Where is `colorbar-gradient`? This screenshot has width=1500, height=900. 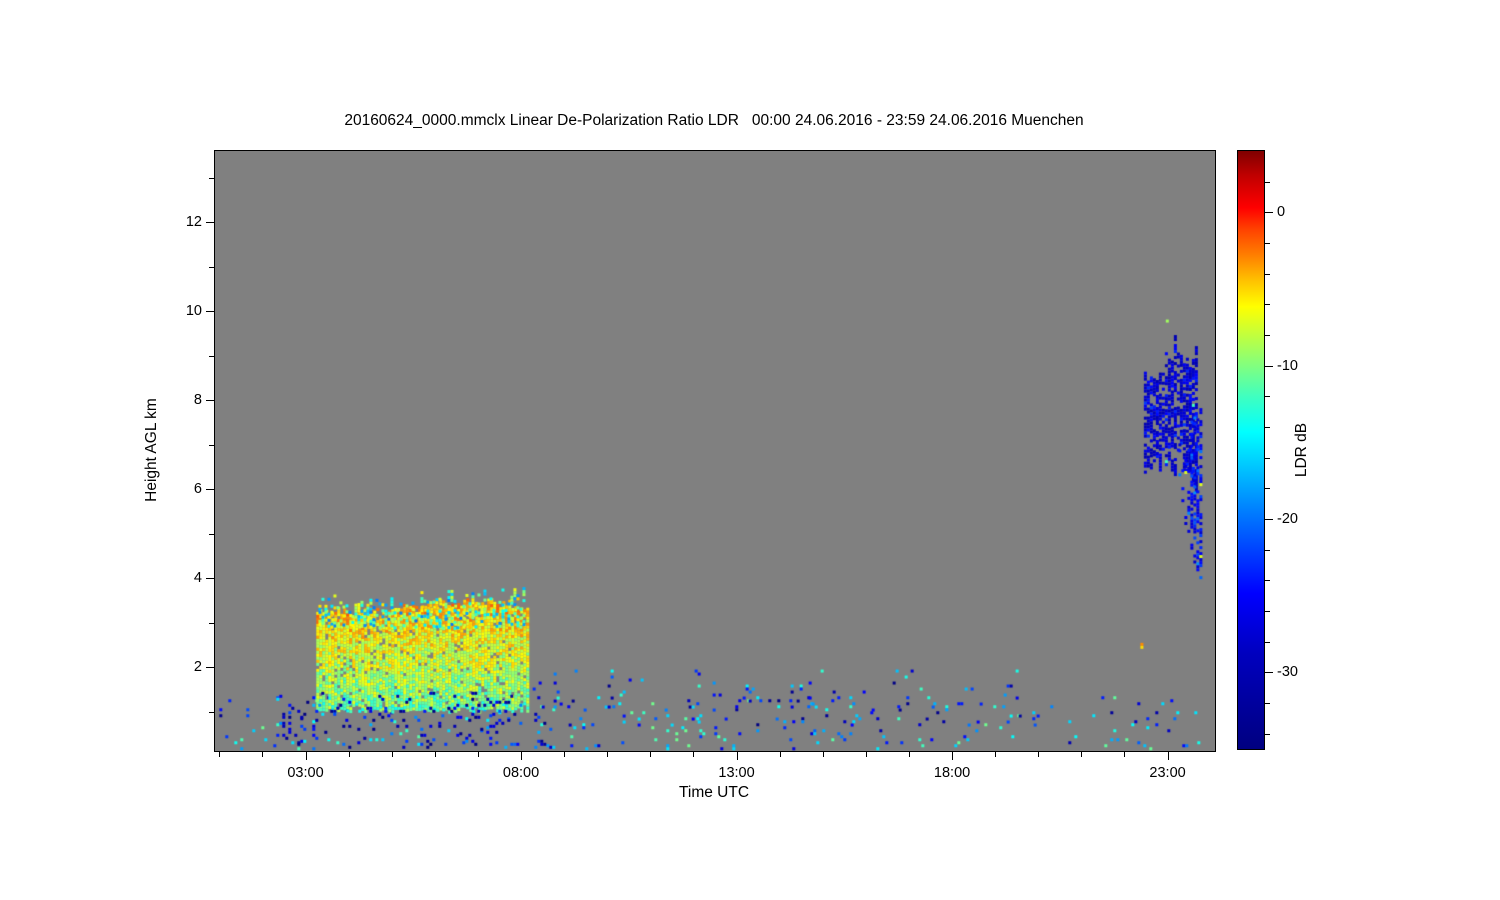
colorbar-gradient is located at coordinates (1251, 450).